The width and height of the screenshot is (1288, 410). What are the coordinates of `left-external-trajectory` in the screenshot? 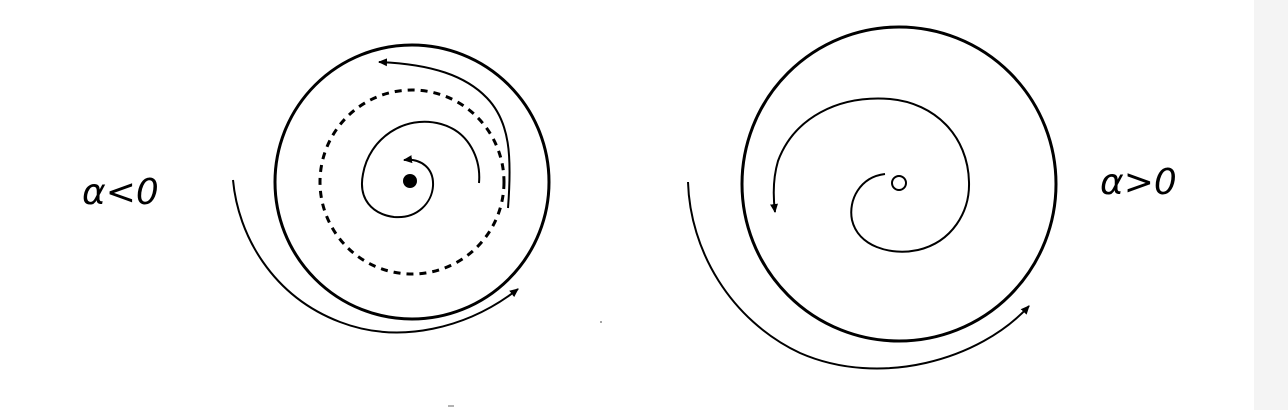 It's located at (375, 256).